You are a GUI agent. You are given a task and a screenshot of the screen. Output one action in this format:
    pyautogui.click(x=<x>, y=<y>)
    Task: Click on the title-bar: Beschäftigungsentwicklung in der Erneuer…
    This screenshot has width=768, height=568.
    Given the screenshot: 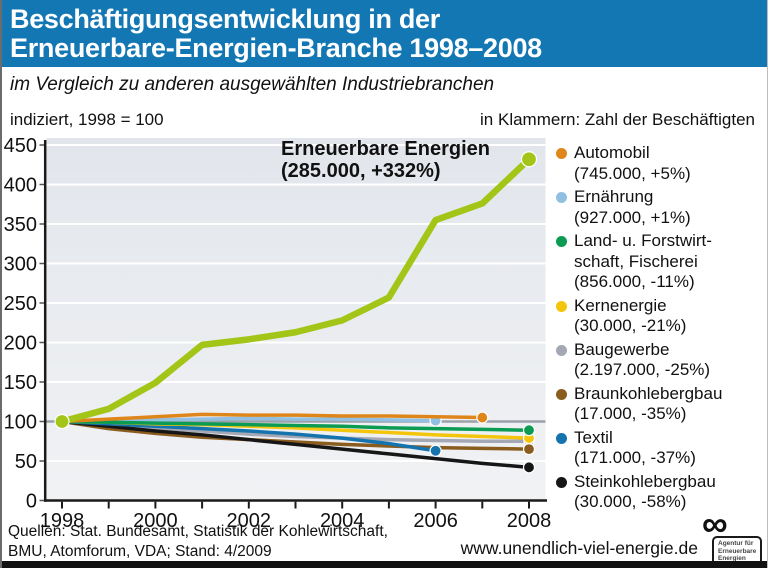 What is the action you would take?
    pyautogui.click(x=384, y=33)
    